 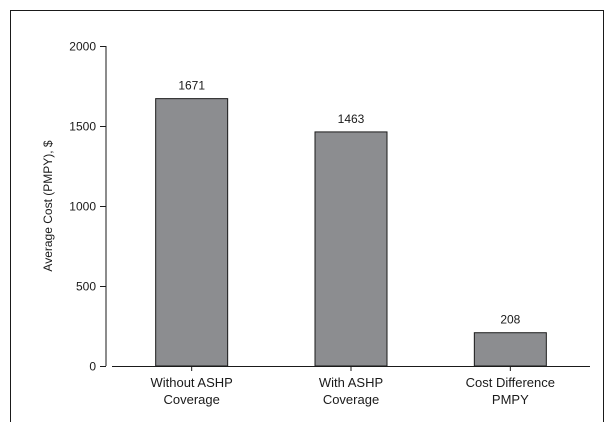 I want to click on data-label: 1671, so click(x=191, y=86).